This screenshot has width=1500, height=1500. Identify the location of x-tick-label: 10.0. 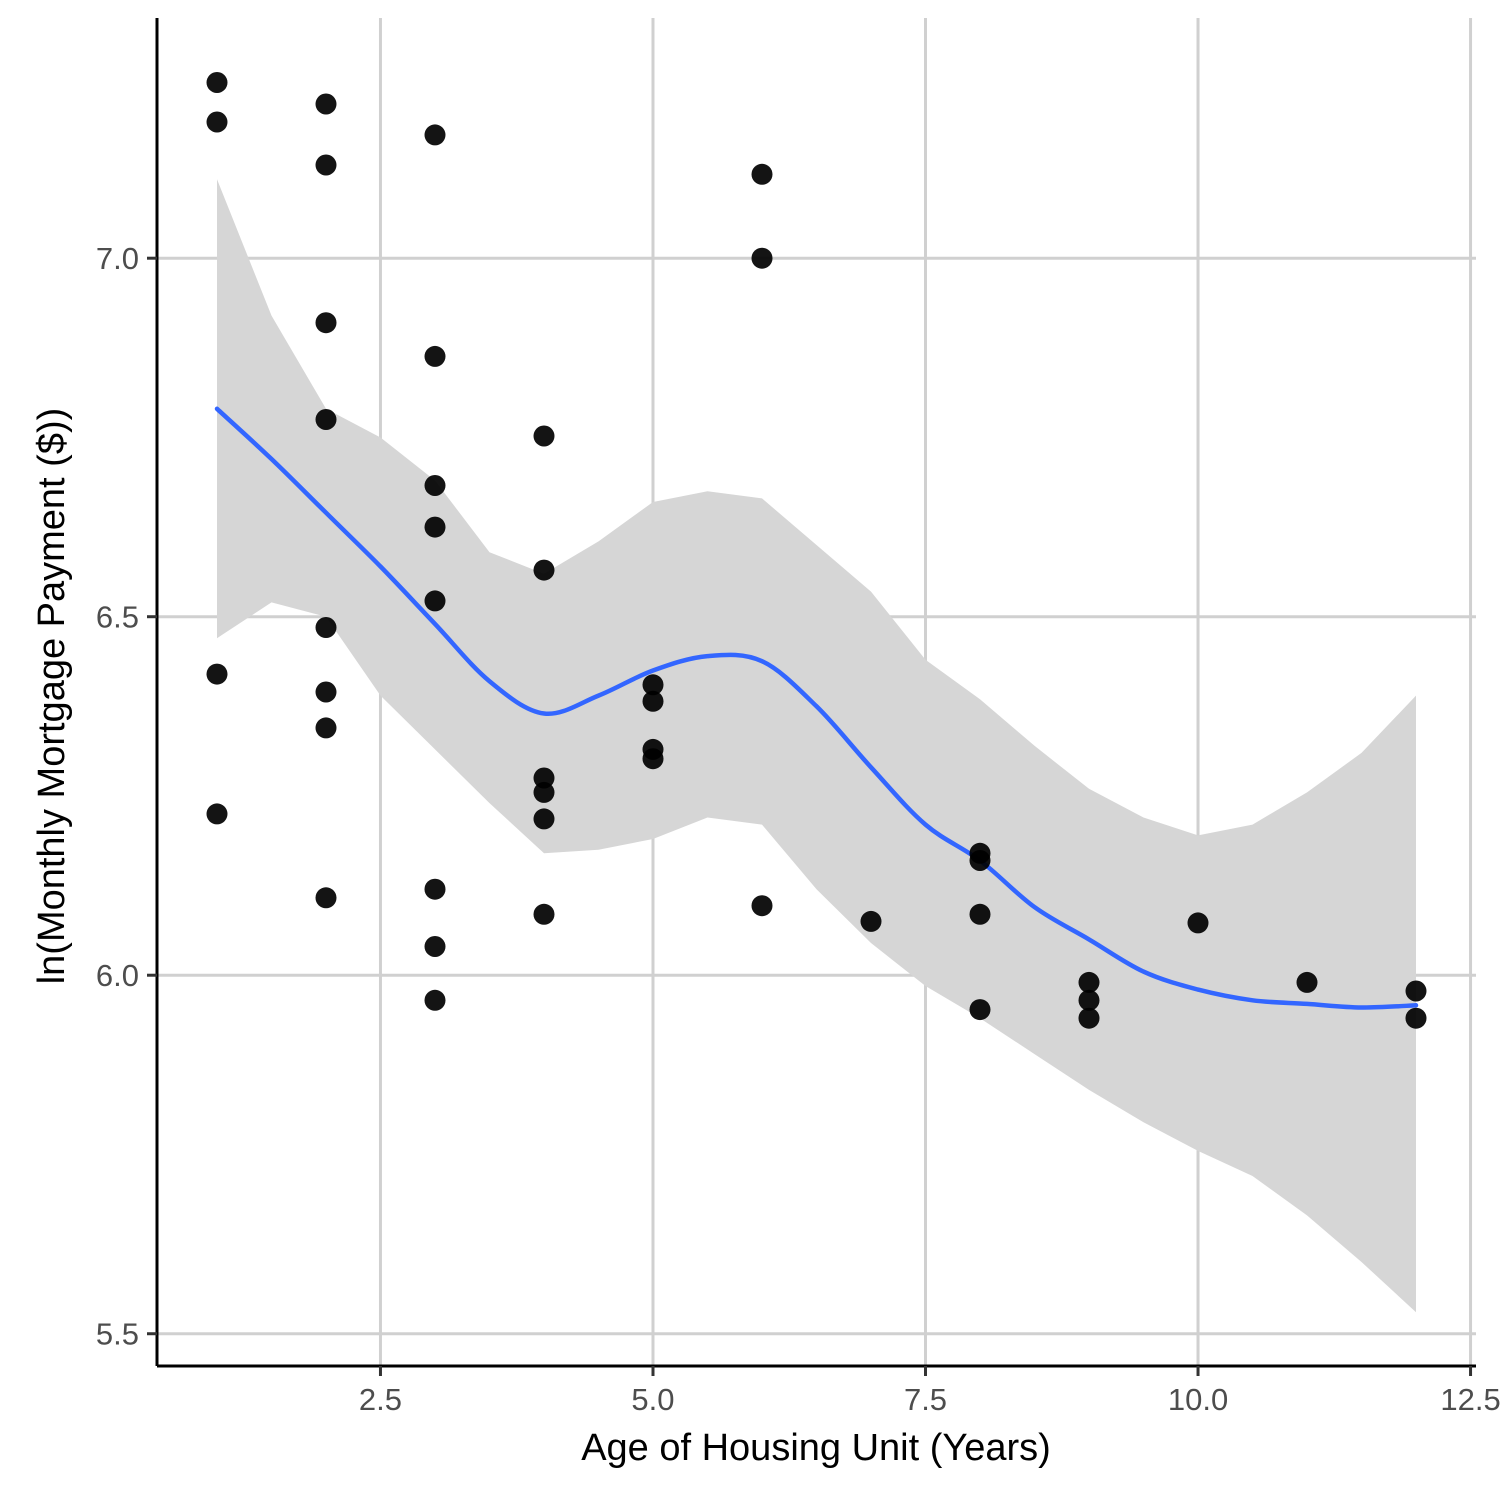
(1198, 1399).